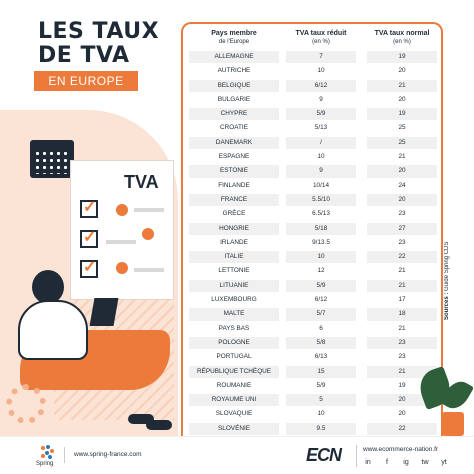 The image size is (474, 474). Describe the element at coordinates (321, 128) in the screenshot. I see `reduced-rate-cell: 5/13` at that location.